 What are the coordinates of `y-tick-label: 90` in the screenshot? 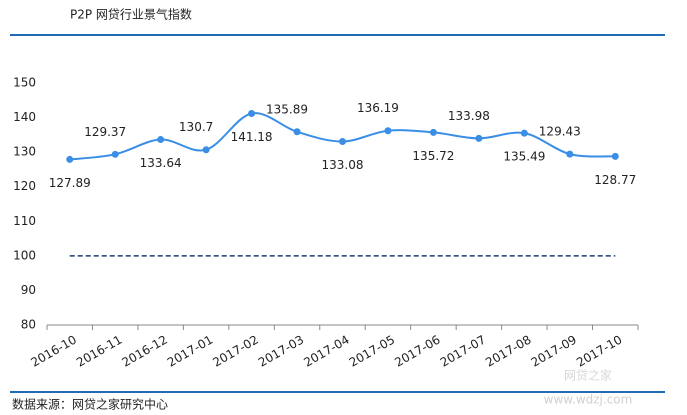 It's located at (28, 290).